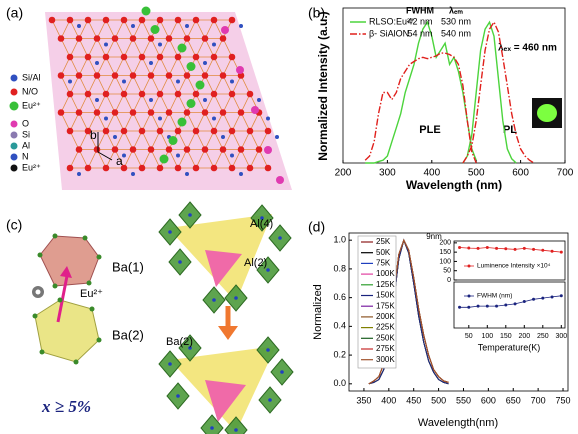  Describe the element at coordinates (261, 224) in the screenshot. I see `site-label: Al(4)` at that location.